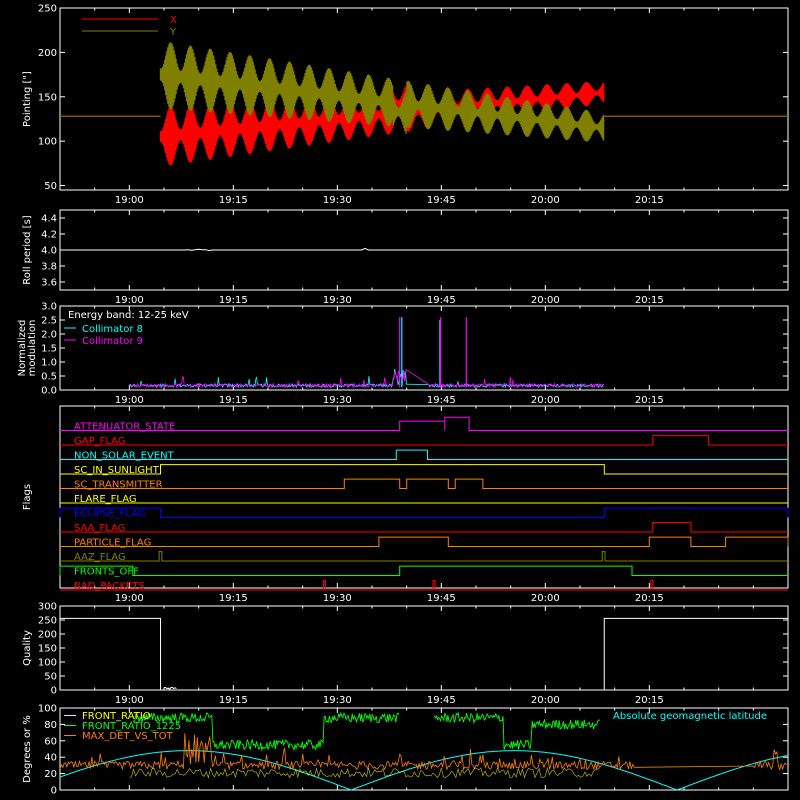 The height and width of the screenshot is (800, 800). Describe the element at coordinates (49, 321) in the screenshot. I see `modulation-ytick-label: 2.5` at that location.